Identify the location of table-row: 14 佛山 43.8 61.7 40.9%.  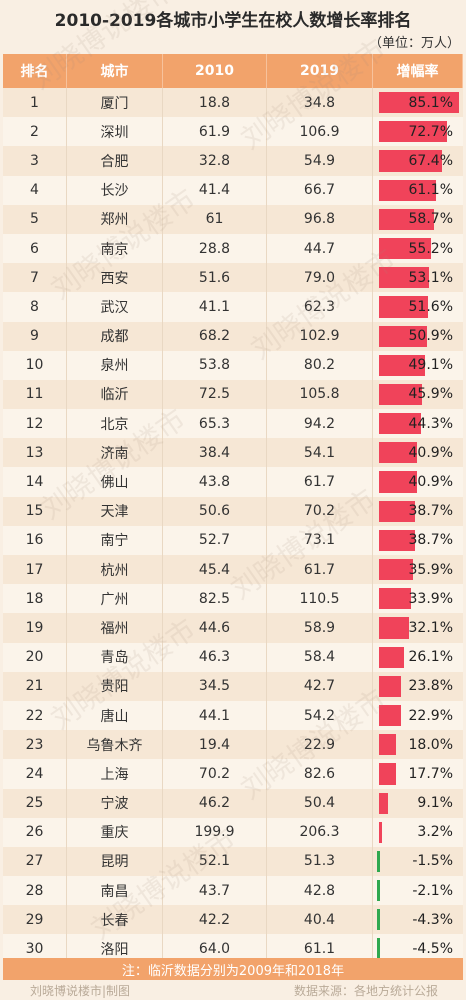
(233, 482).